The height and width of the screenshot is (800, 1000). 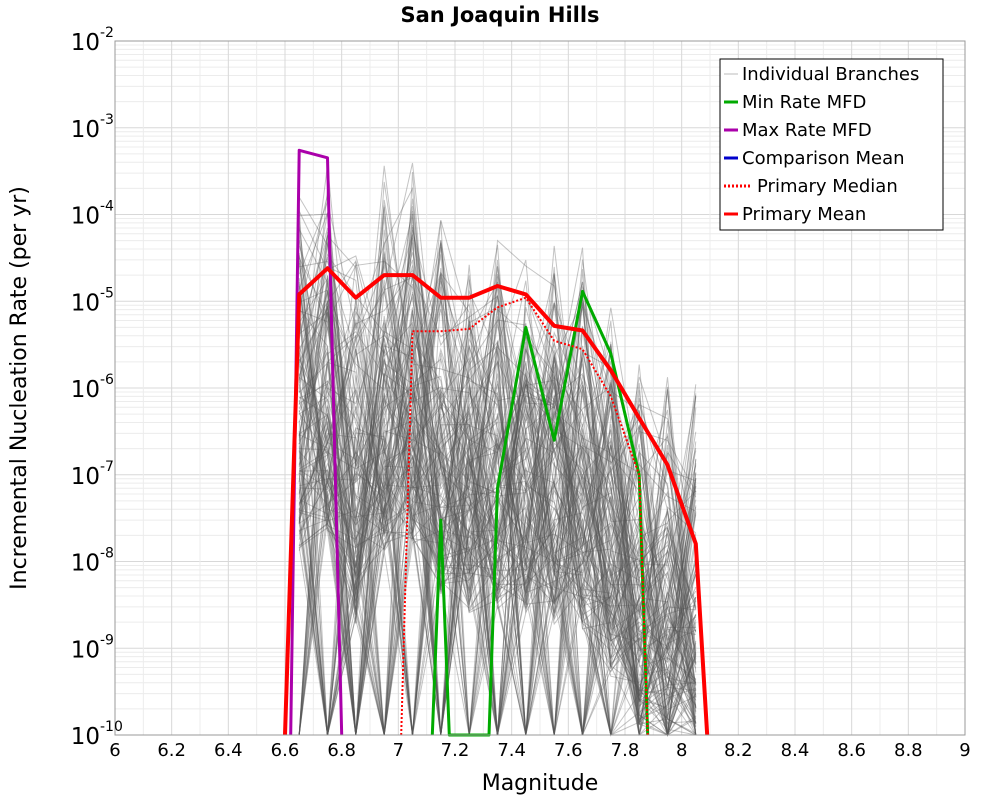 I want to click on legend-box, so click(x=831, y=144).